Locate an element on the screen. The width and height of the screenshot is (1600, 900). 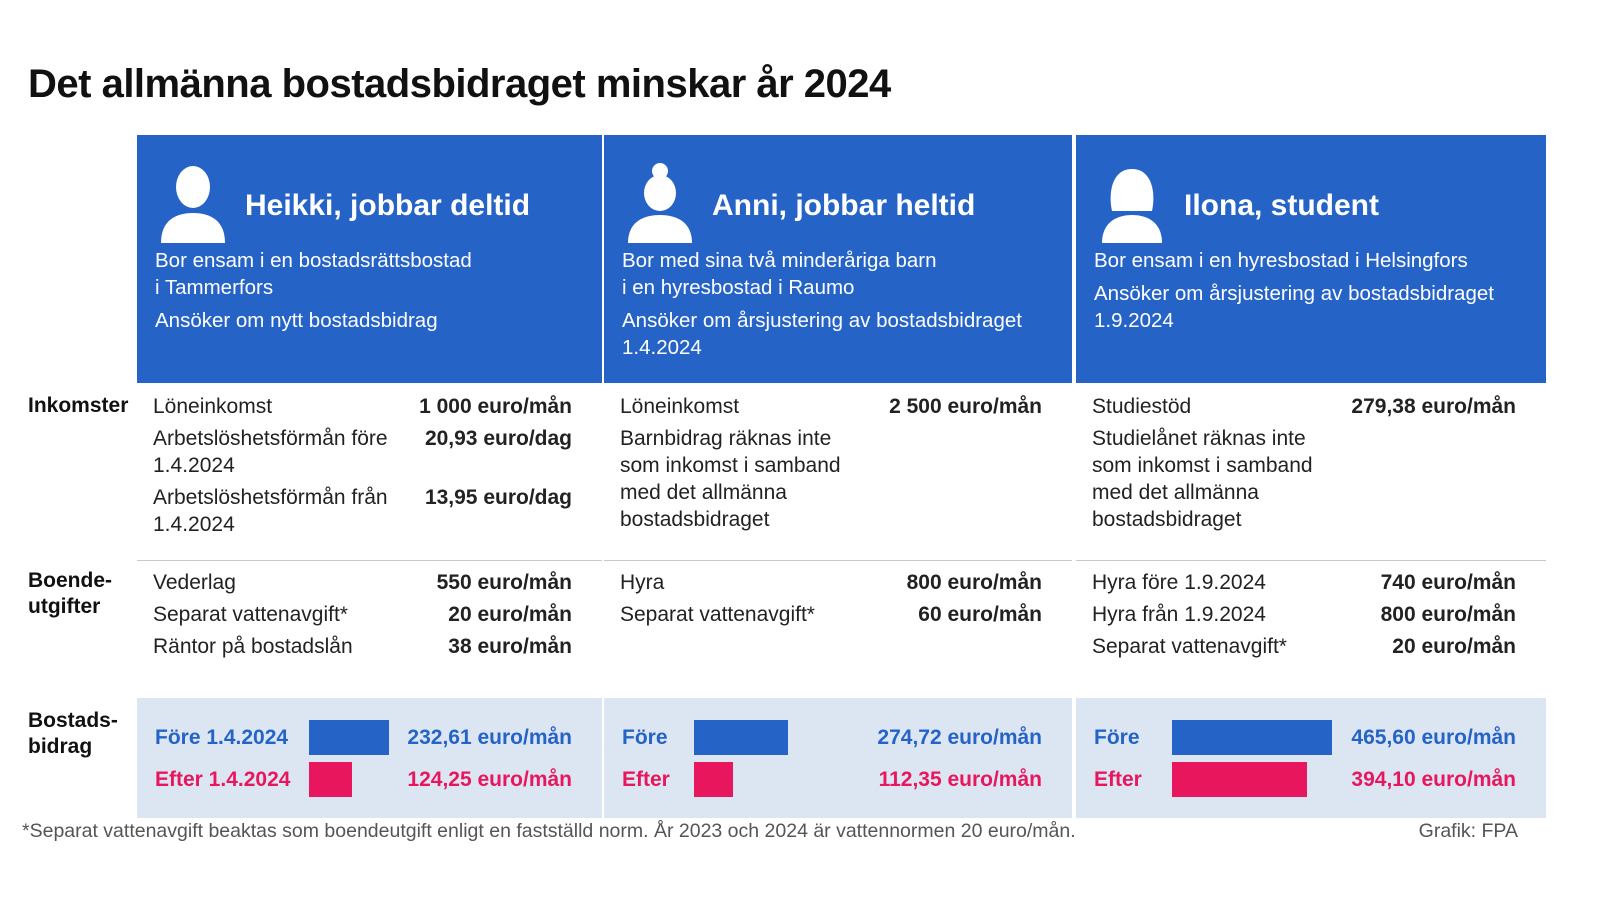
cost-label: Hyra is located at coordinates (642, 582).